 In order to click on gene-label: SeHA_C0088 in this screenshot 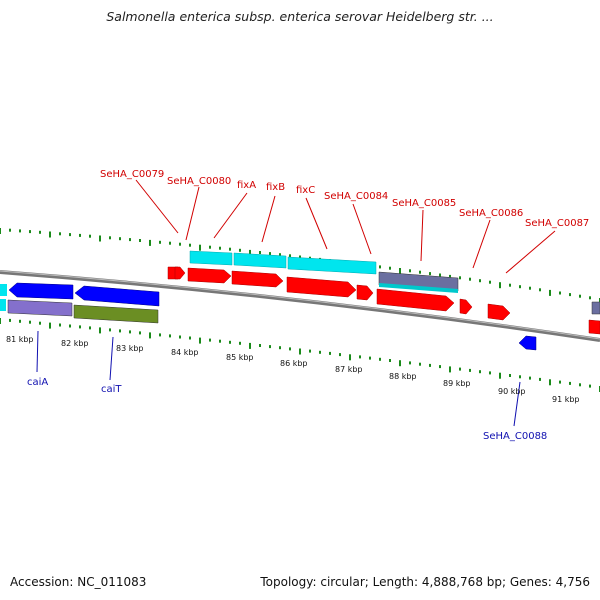, I will do `click(515, 436)`.